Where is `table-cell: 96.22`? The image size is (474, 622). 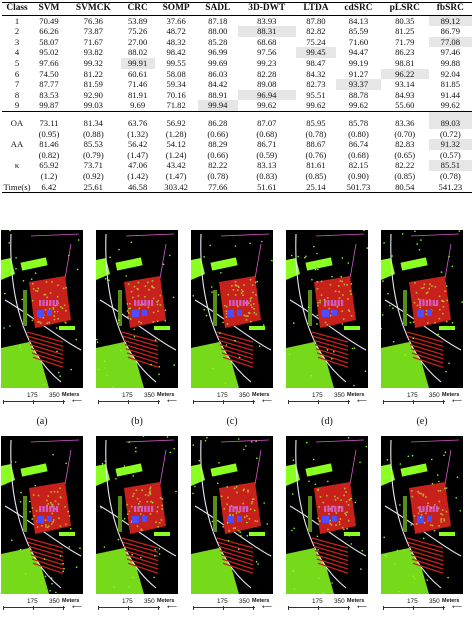 table-cell: 96.22 is located at coordinates (404, 74).